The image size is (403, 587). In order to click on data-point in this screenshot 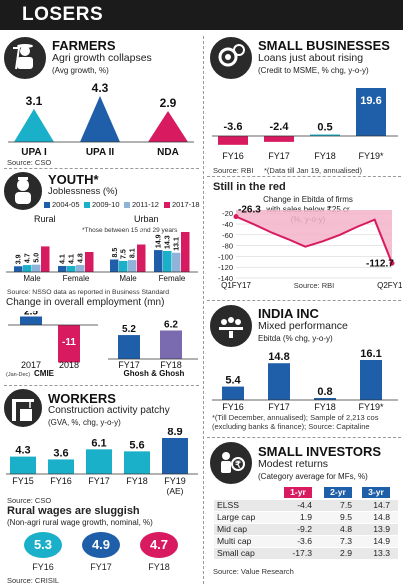, I will do `click(236, 217)`.